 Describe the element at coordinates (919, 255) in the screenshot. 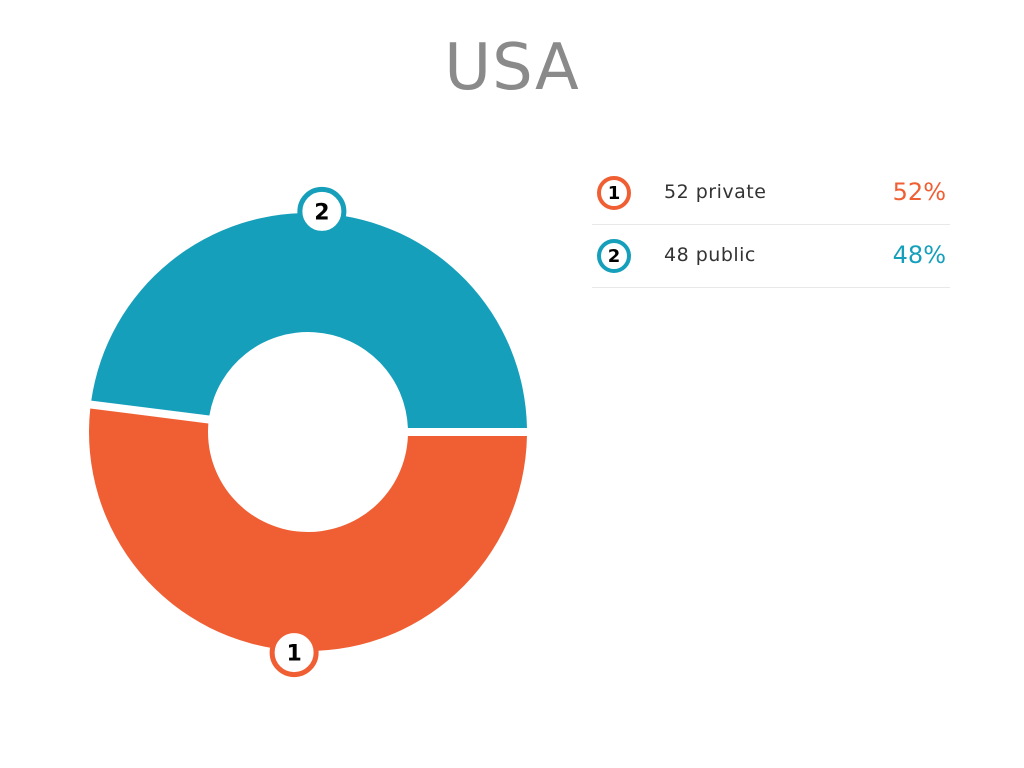

I see `legend-percent-2: 48%` at that location.